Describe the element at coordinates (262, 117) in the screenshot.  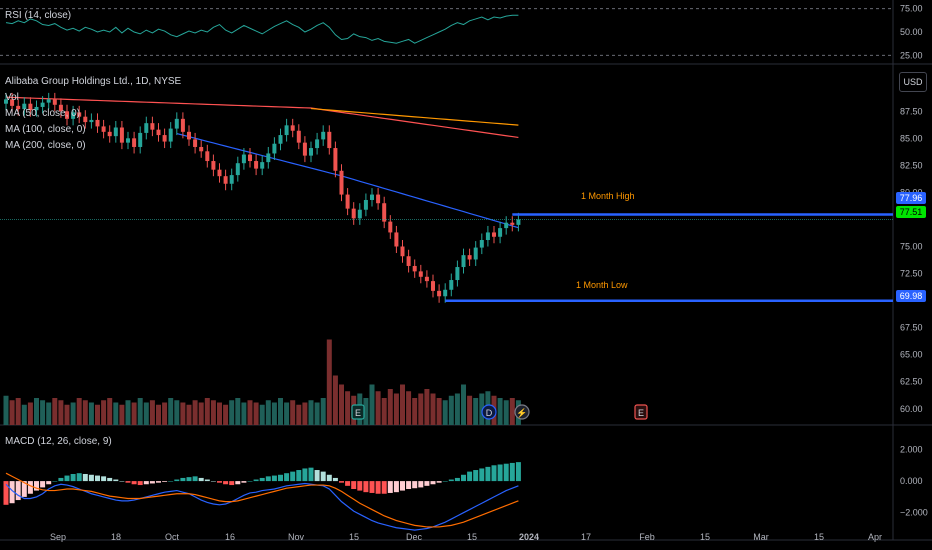
I see `ma100-line` at that location.